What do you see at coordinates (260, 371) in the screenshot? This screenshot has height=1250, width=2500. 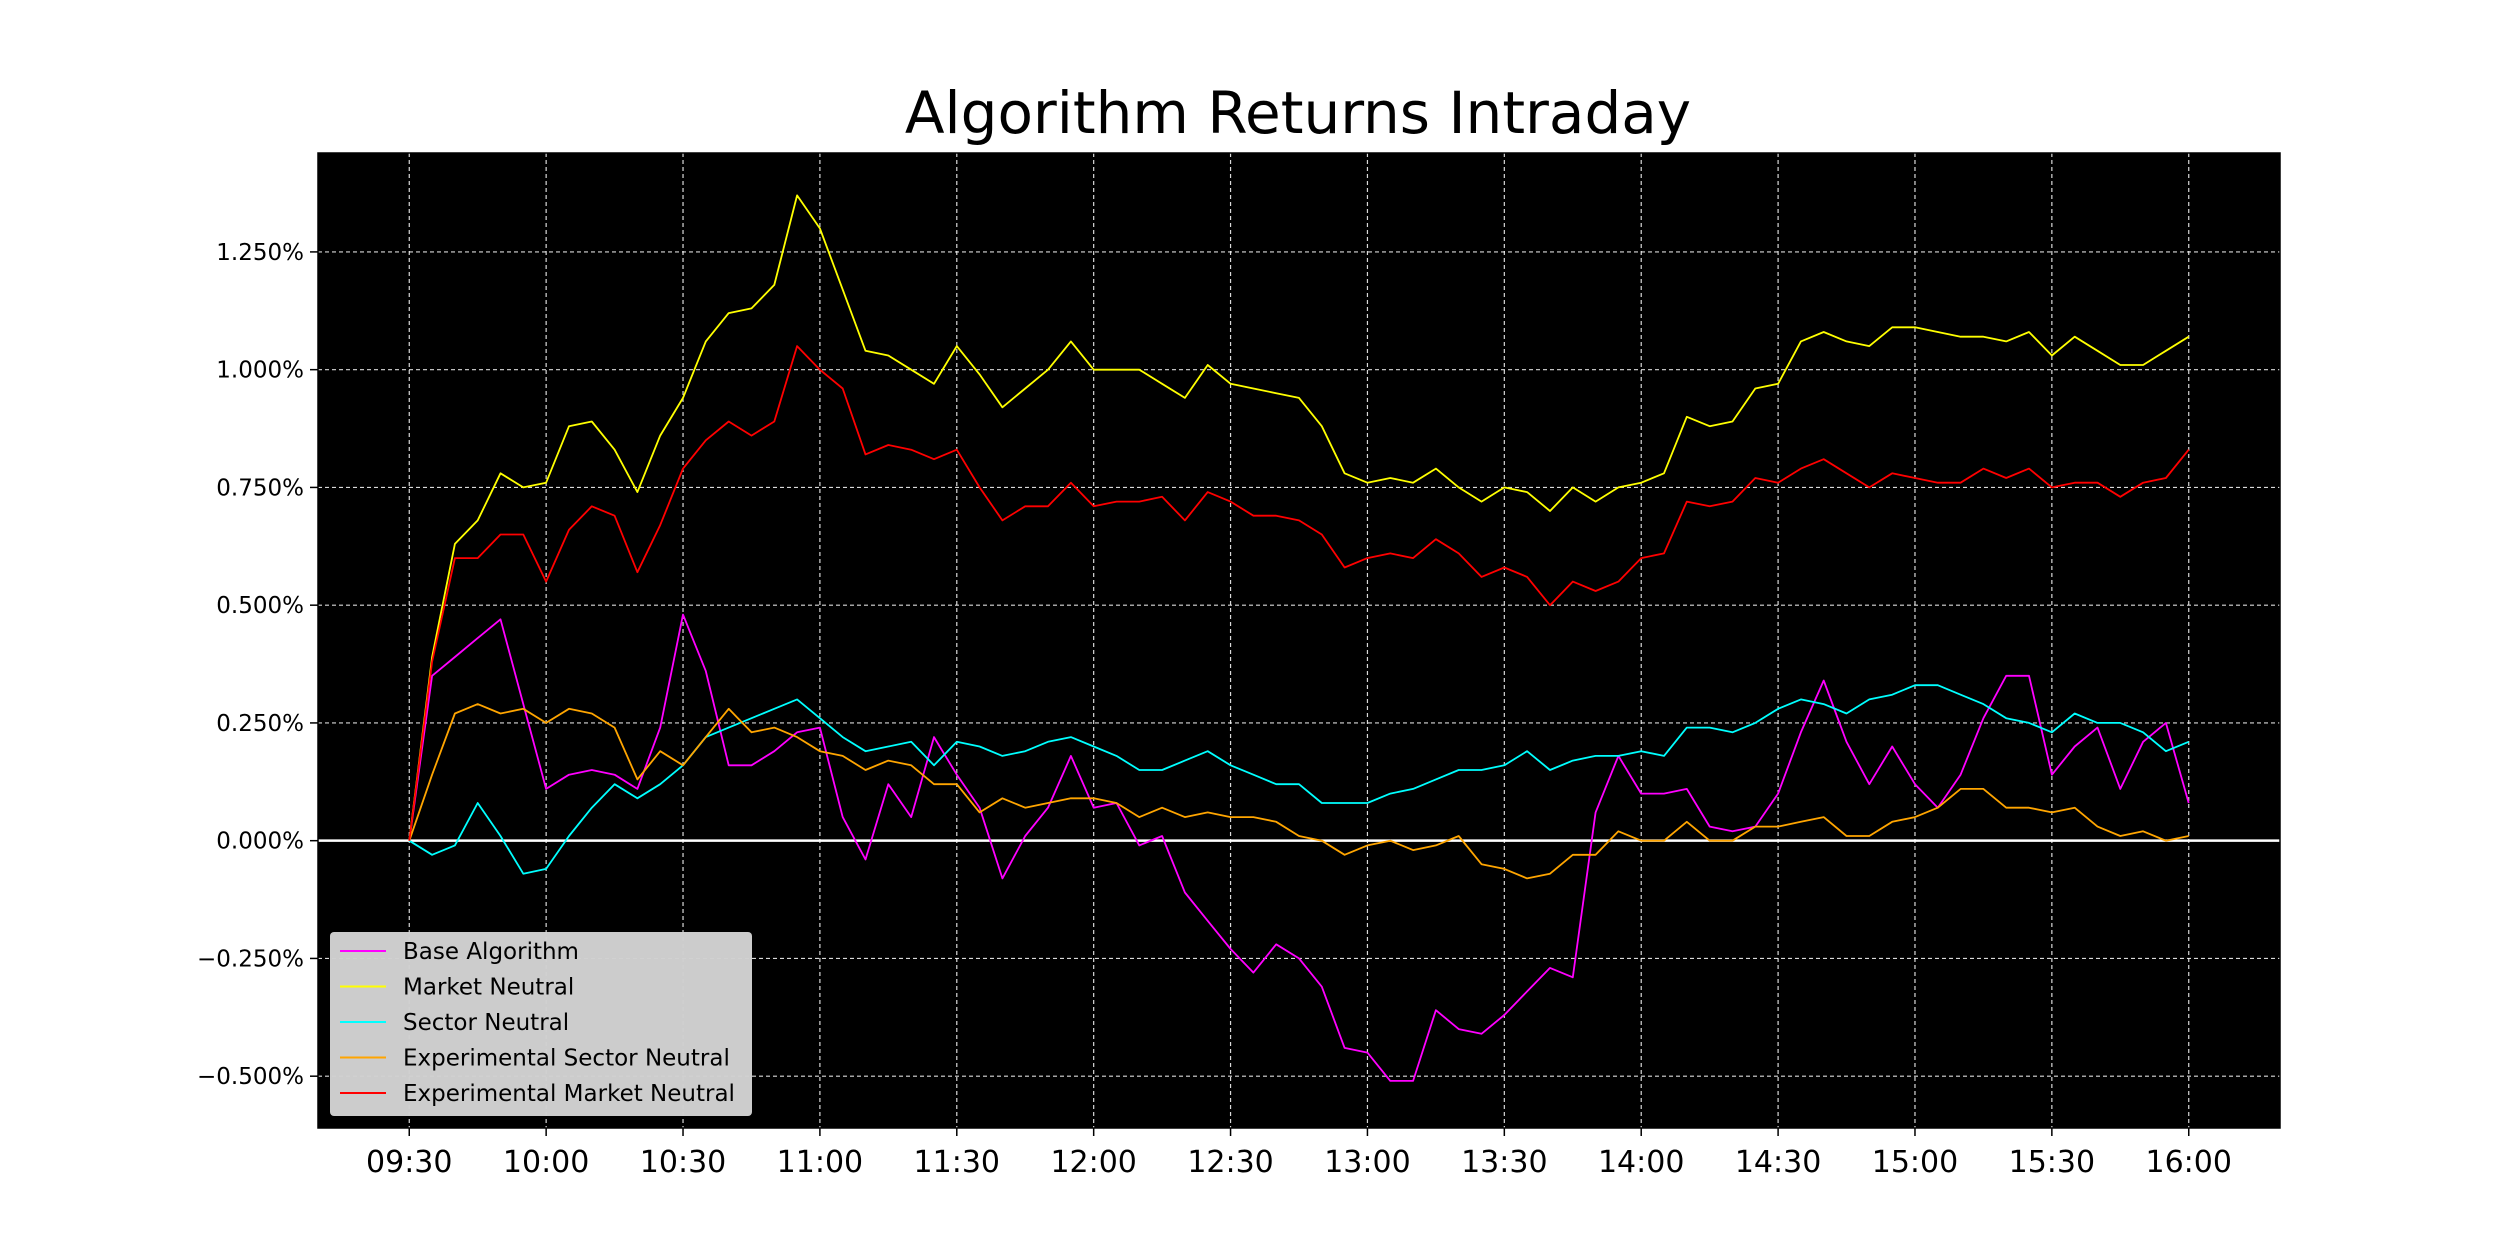 I see `y-tick-label: 1.000%` at bounding box center [260, 371].